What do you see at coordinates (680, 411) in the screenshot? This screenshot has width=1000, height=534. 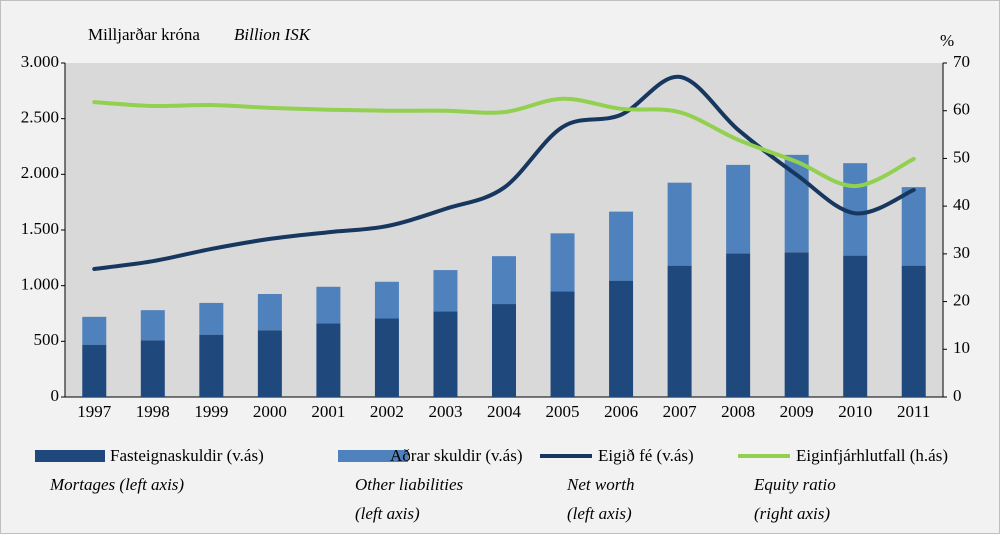 I see `x-tick-label: 2007` at bounding box center [680, 411].